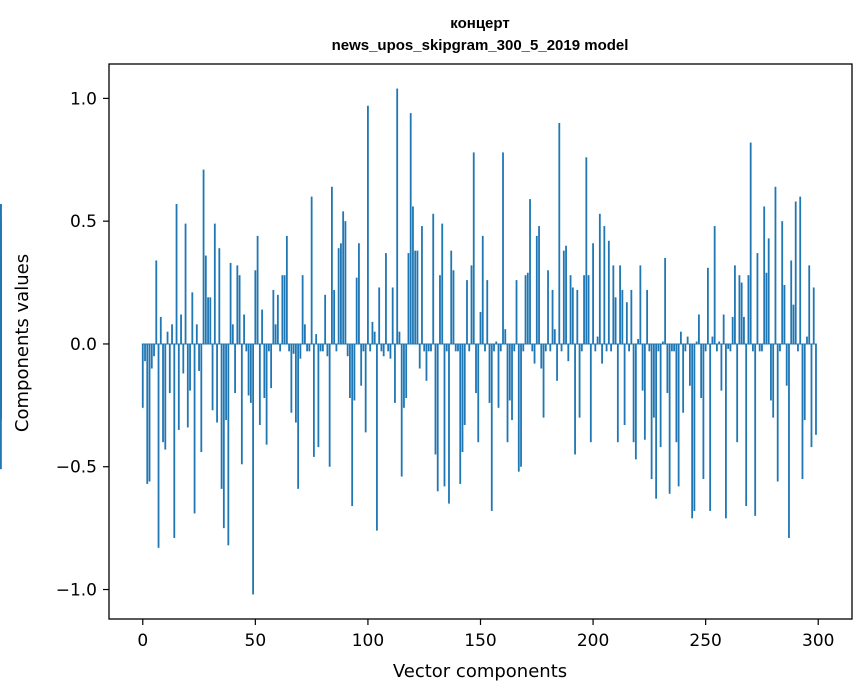 This screenshot has width=867, height=696. Describe the element at coordinates (83, 99) in the screenshot. I see `y-tick-label: 1.0` at that location.